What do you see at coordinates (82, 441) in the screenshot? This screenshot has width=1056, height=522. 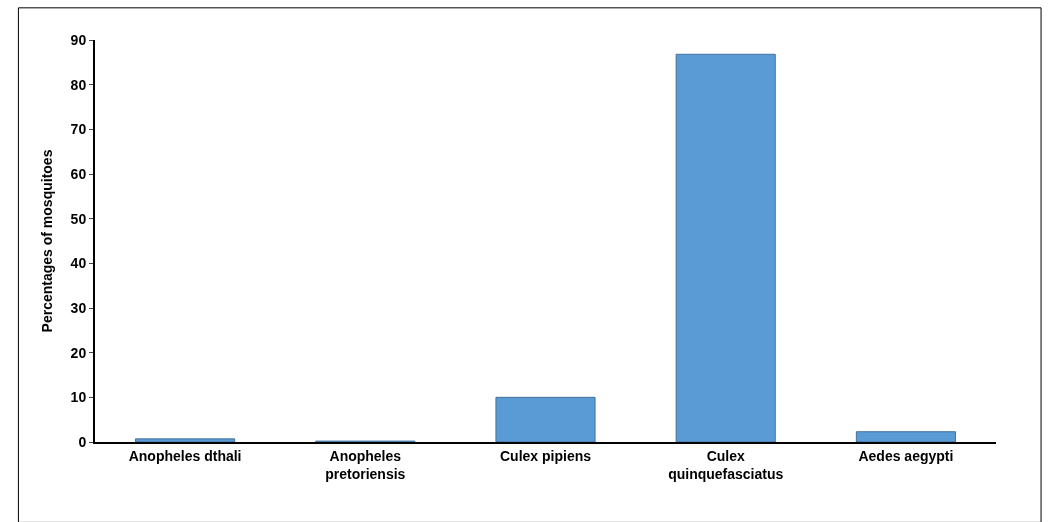 I see `y-tick-label: 0` at bounding box center [82, 441].